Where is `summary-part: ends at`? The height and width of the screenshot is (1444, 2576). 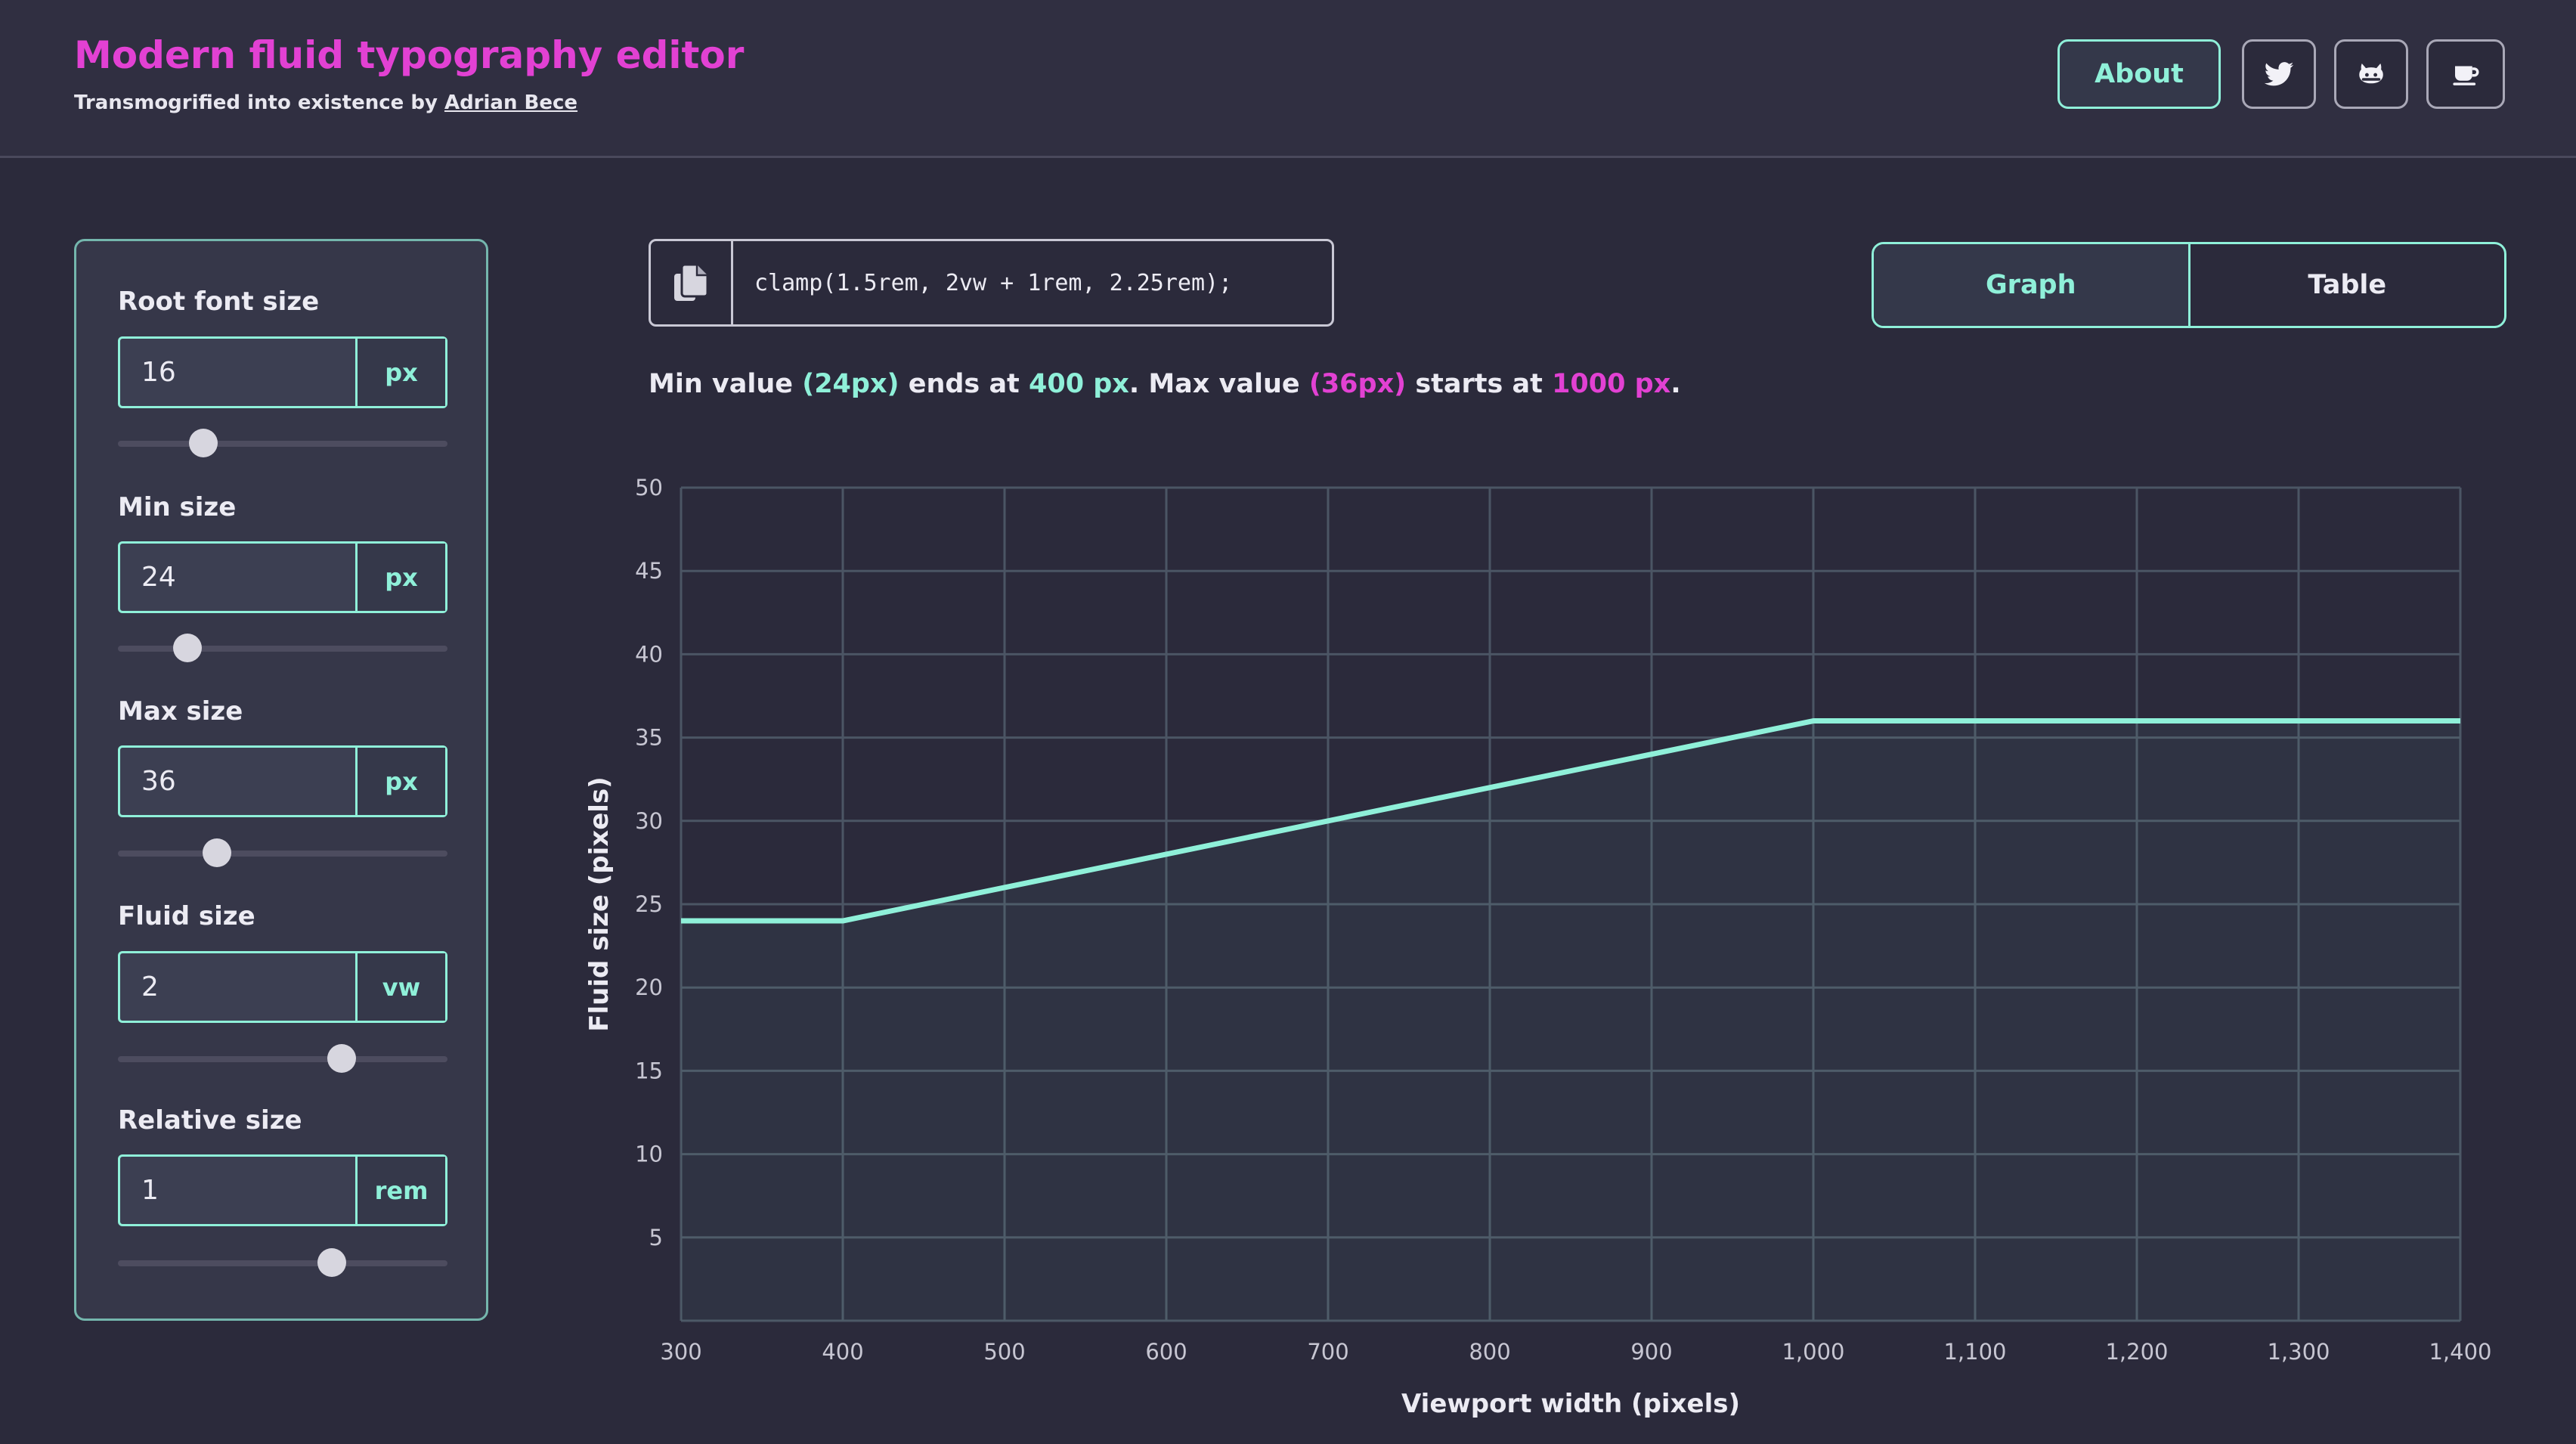 summary-part: ends at is located at coordinates (964, 384).